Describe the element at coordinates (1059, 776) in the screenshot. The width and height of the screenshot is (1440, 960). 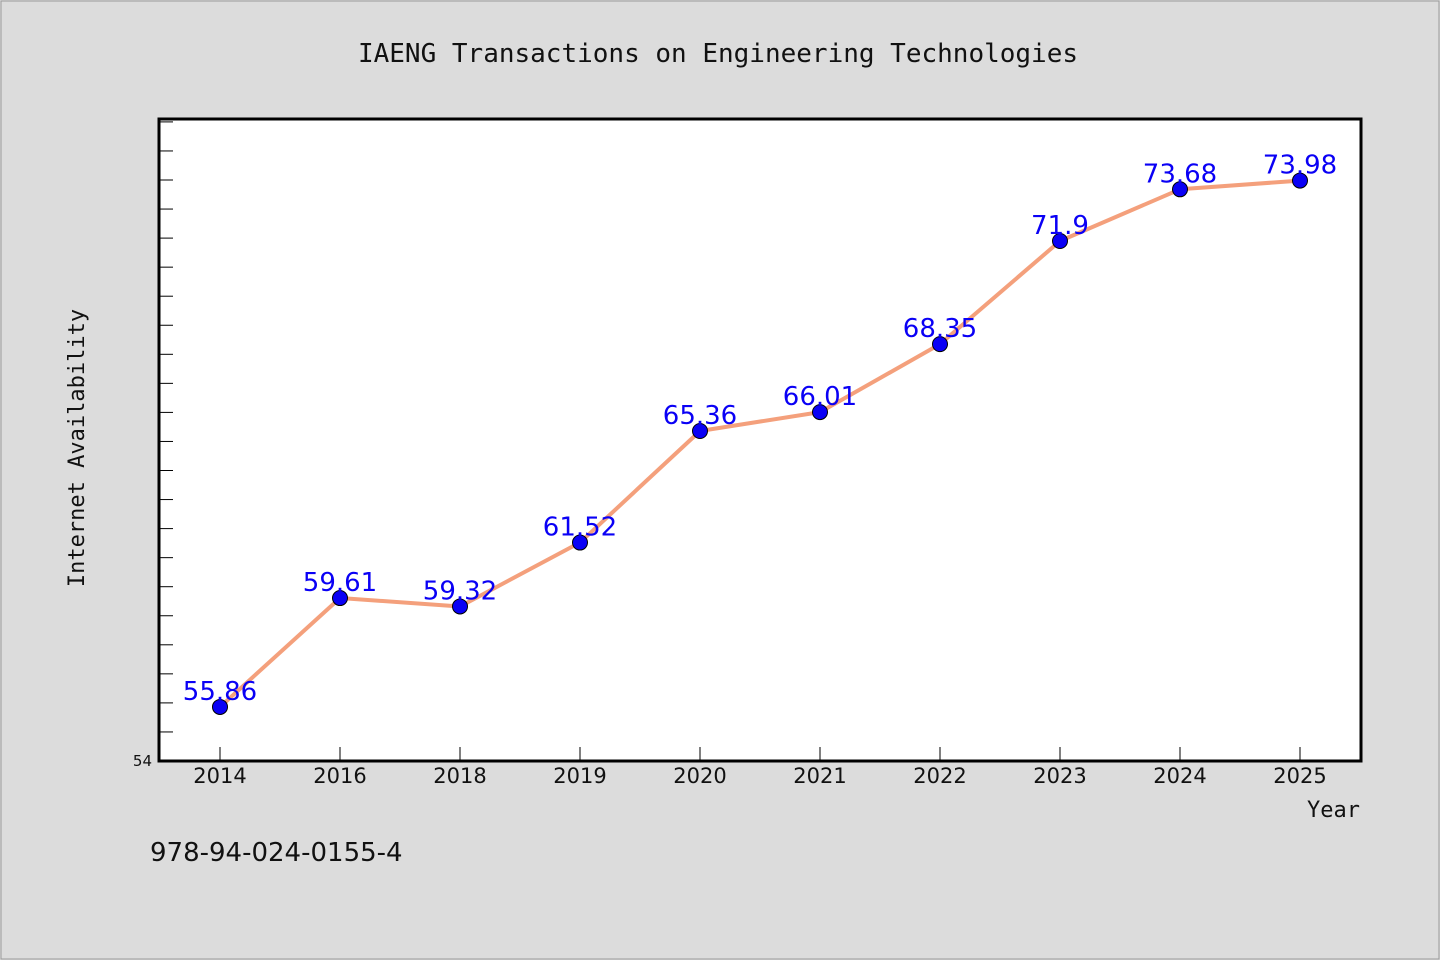
I see `x-tick-label: 2023` at that location.